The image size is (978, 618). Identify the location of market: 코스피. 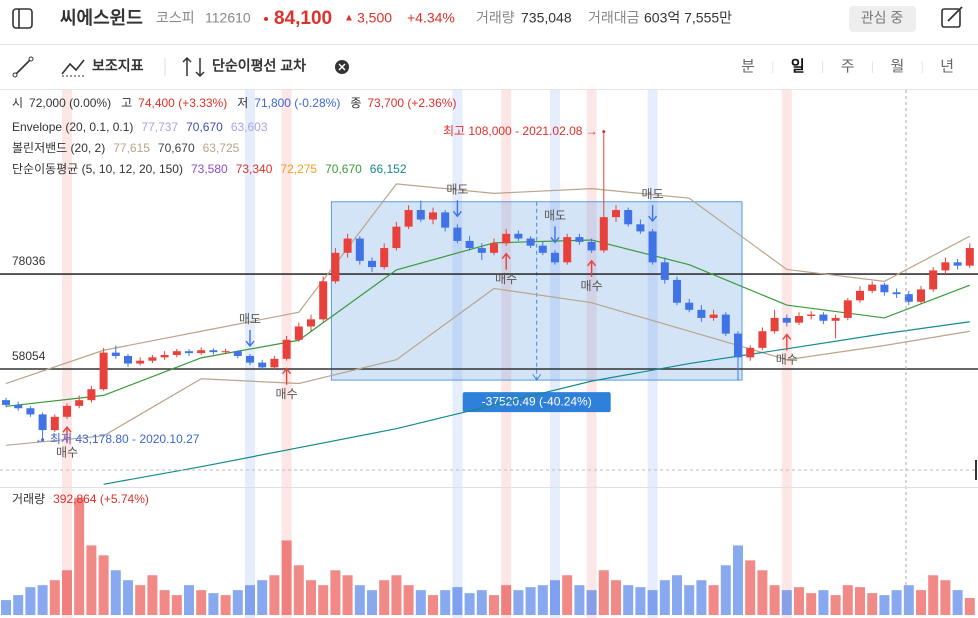
(175, 18).